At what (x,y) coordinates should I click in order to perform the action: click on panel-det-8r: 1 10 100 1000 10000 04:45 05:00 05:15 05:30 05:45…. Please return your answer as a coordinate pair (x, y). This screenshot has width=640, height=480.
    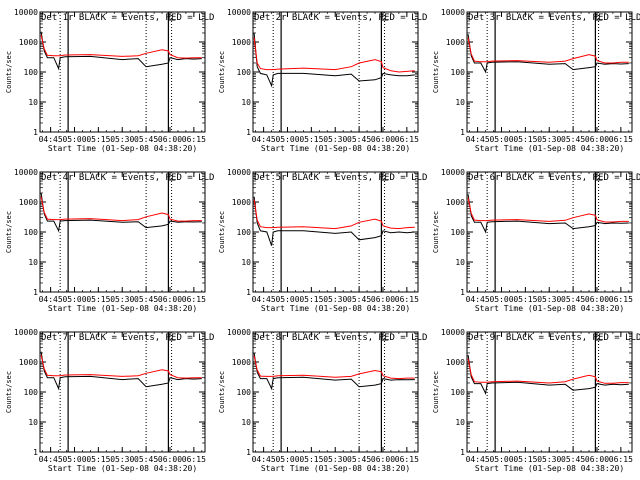
    Looking at the image, I should click on (322, 400).